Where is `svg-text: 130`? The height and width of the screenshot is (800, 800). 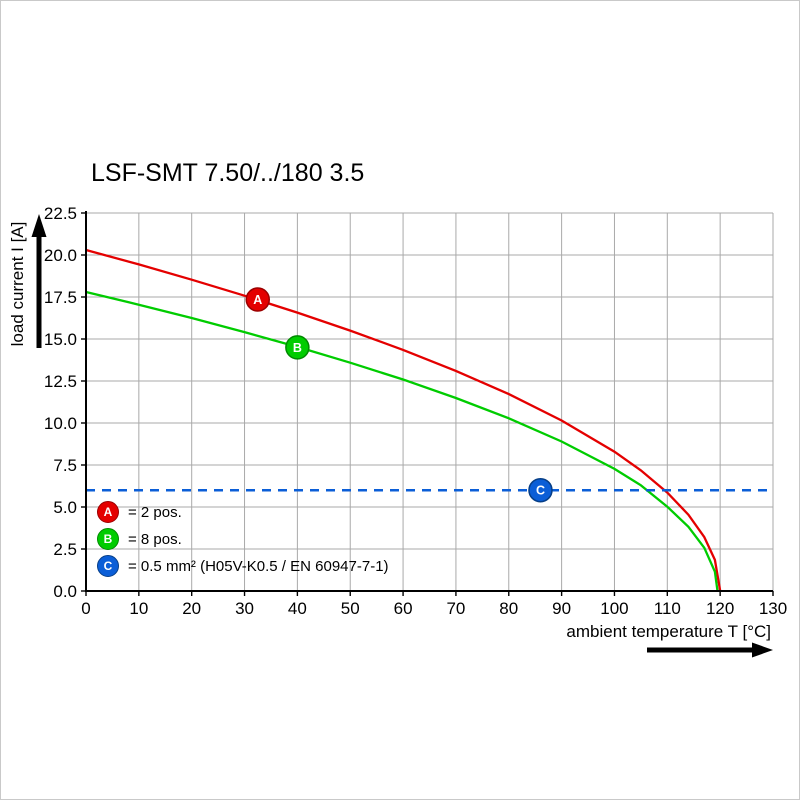
svg-text: 130 is located at coordinates (773, 608).